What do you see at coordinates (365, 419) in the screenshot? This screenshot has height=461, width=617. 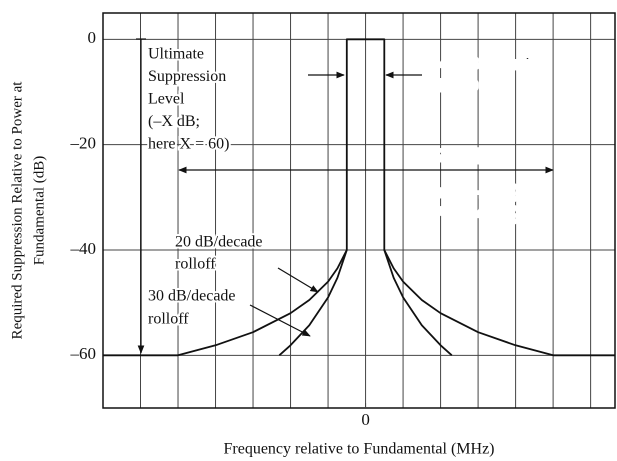 I see `x-tick-label: 0` at bounding box center [365, 419].